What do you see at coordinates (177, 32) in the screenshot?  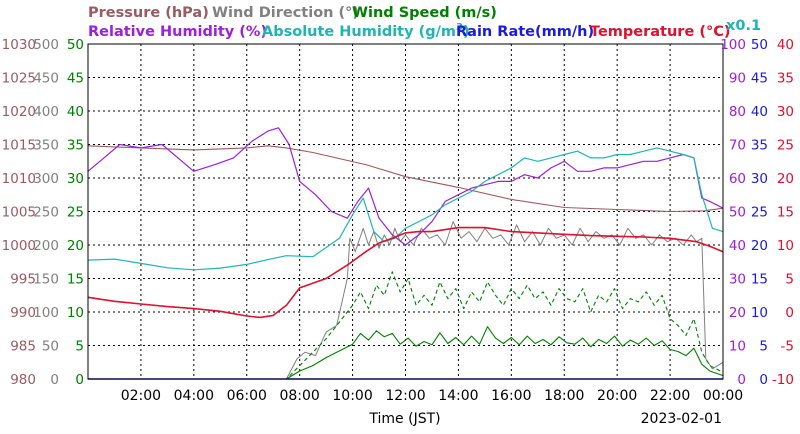 I see `legend-relative-humidity: Relative Humidity (%)` at bounding box center [177, 32].